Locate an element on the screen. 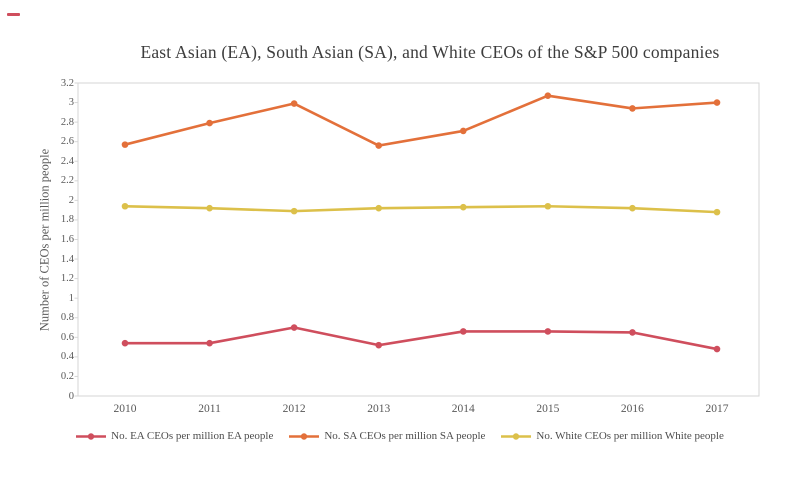 The width and height of the screenshot is (800, 486). x-tick-label: 2016 is located at coordinates (632, 409).